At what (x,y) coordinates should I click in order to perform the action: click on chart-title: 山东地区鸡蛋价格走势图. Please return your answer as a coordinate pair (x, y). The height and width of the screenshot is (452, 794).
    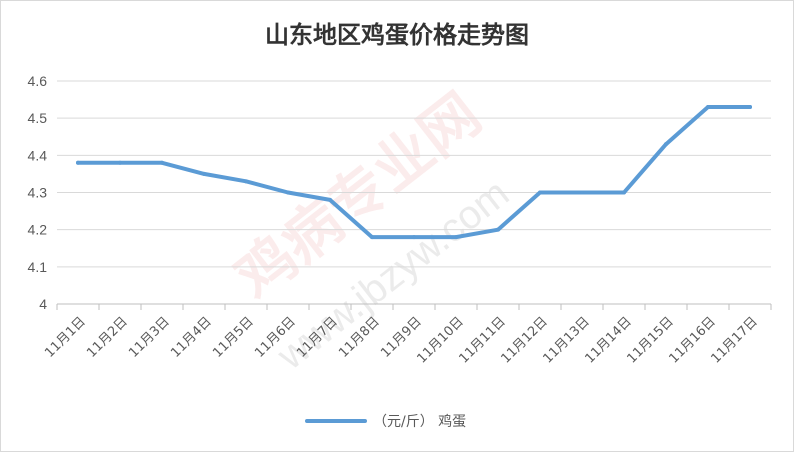
    Looking at the image, I should click on (397, 35).